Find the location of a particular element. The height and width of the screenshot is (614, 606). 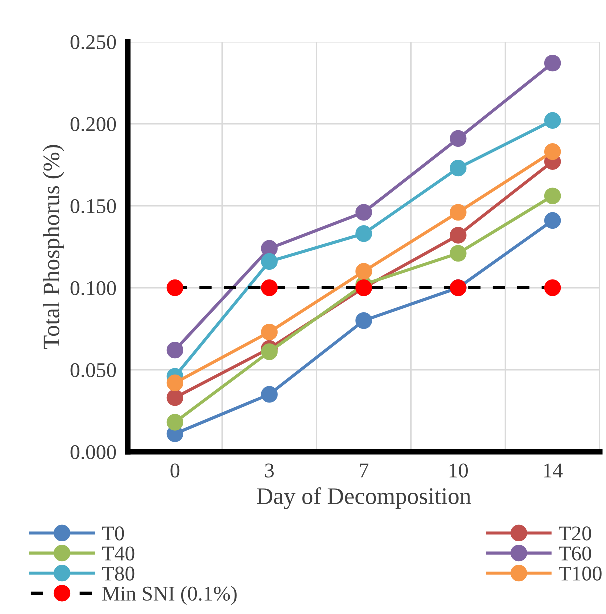

x-tick-label: 10 is located at coordinates (459, 471).